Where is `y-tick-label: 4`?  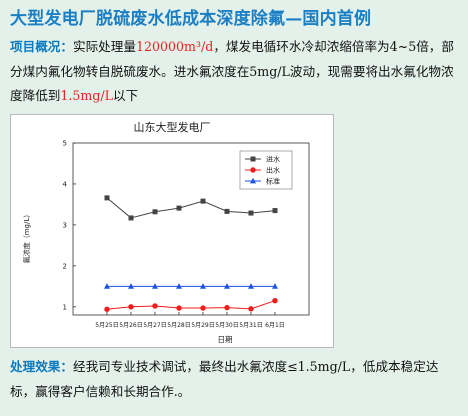 y-tick-label: 4 is located at coordinates (65, 184).